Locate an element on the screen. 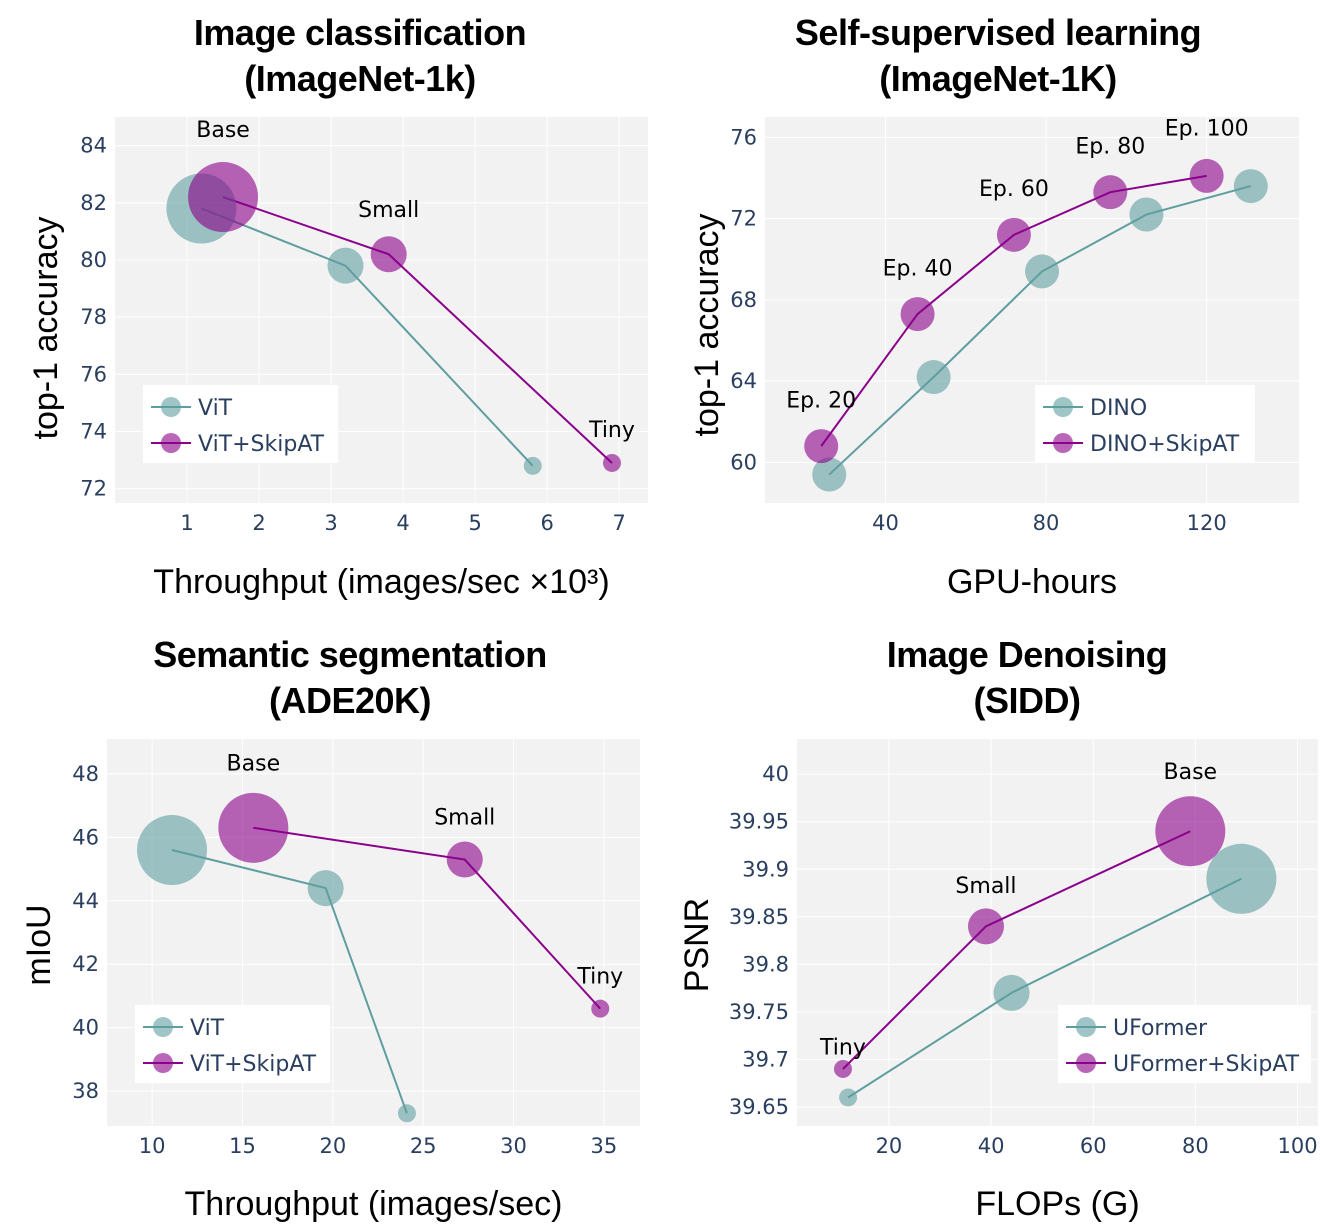 The width and height of the screenshot is (1331, 1230). x-axis-title: Throughput (images/sec ×10³) is located at coordinates (381, 582).